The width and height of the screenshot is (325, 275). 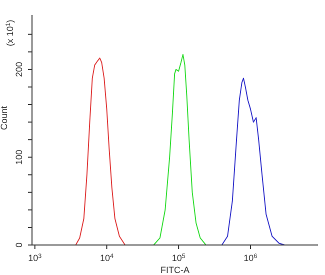 What do you see at coordinates (179, 257) in the screenshot?
I see `x-tick-label: 10$^{5}$` at bounding box center [179, 257].